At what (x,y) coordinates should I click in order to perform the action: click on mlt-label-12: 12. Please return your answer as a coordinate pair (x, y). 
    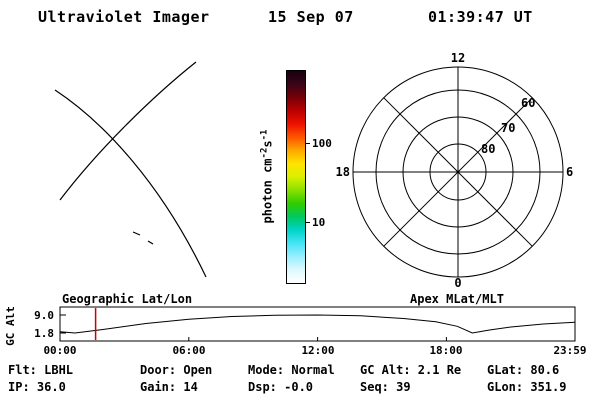
    Looking at the image, I should click on (458, 58).